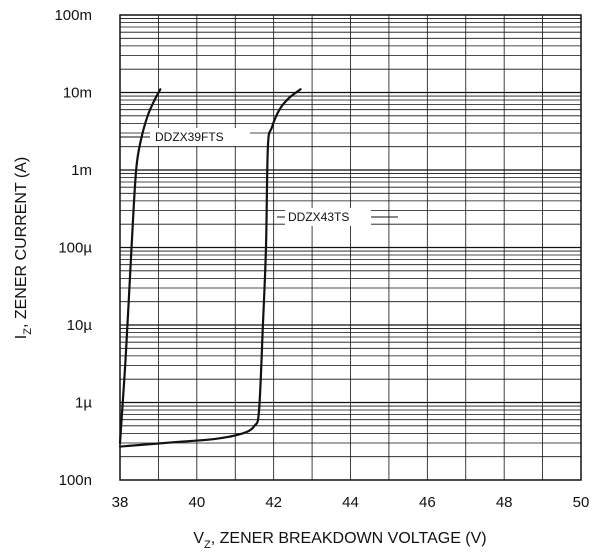  Describe the element at coordinates (189, 137) in the screenshot. I see `series-label-ddzx39fts: DDZX39FTS` at that location.